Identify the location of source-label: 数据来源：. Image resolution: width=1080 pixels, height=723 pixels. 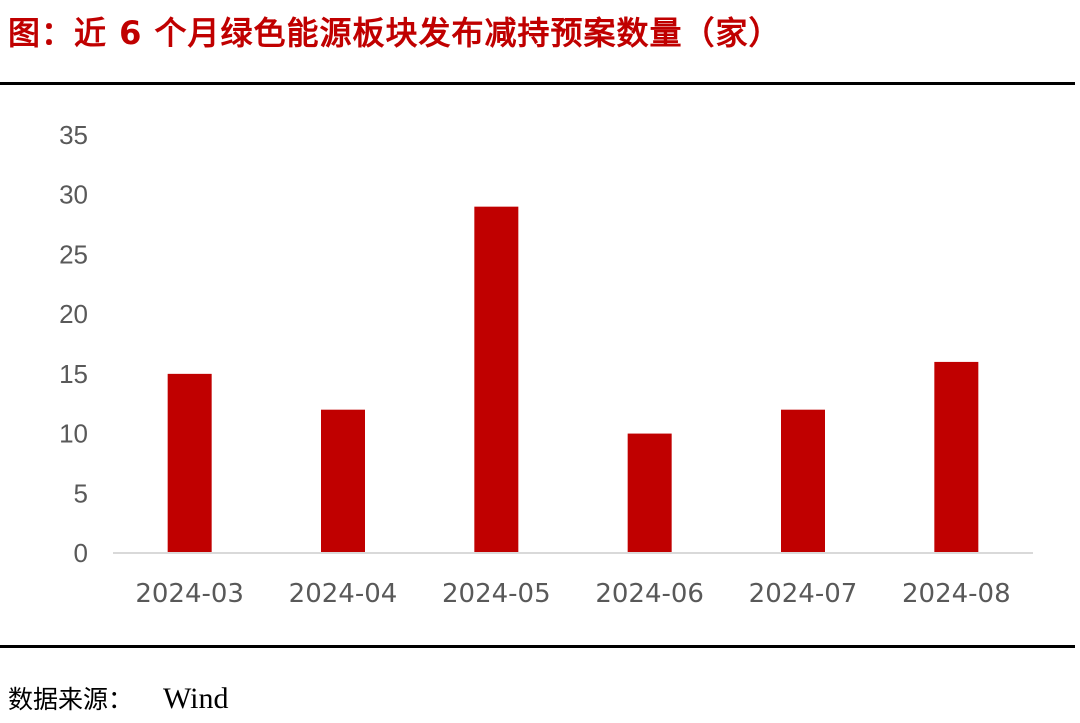
(71, 699).